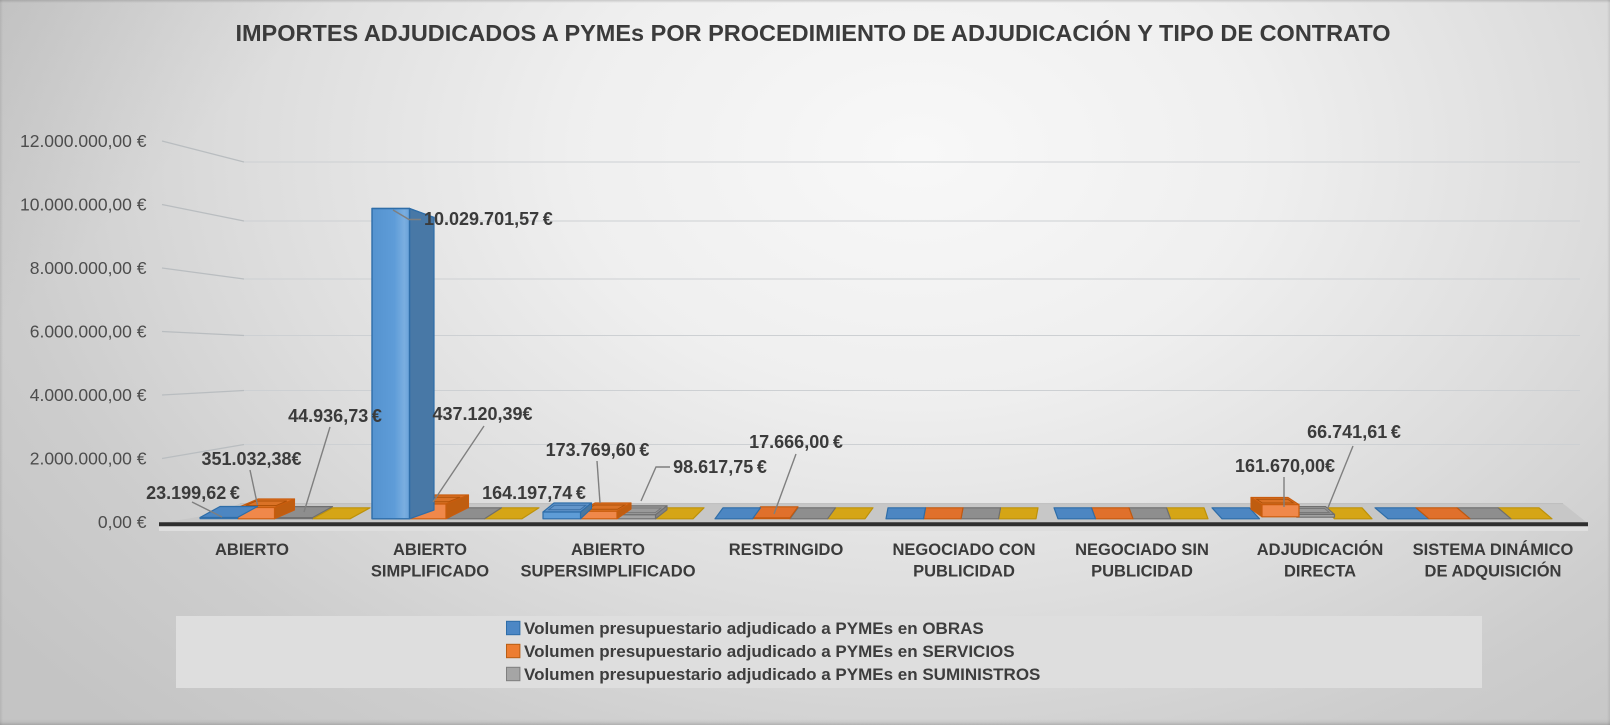  I want to click on svg-text: 0,00 €, so click(122, 522).